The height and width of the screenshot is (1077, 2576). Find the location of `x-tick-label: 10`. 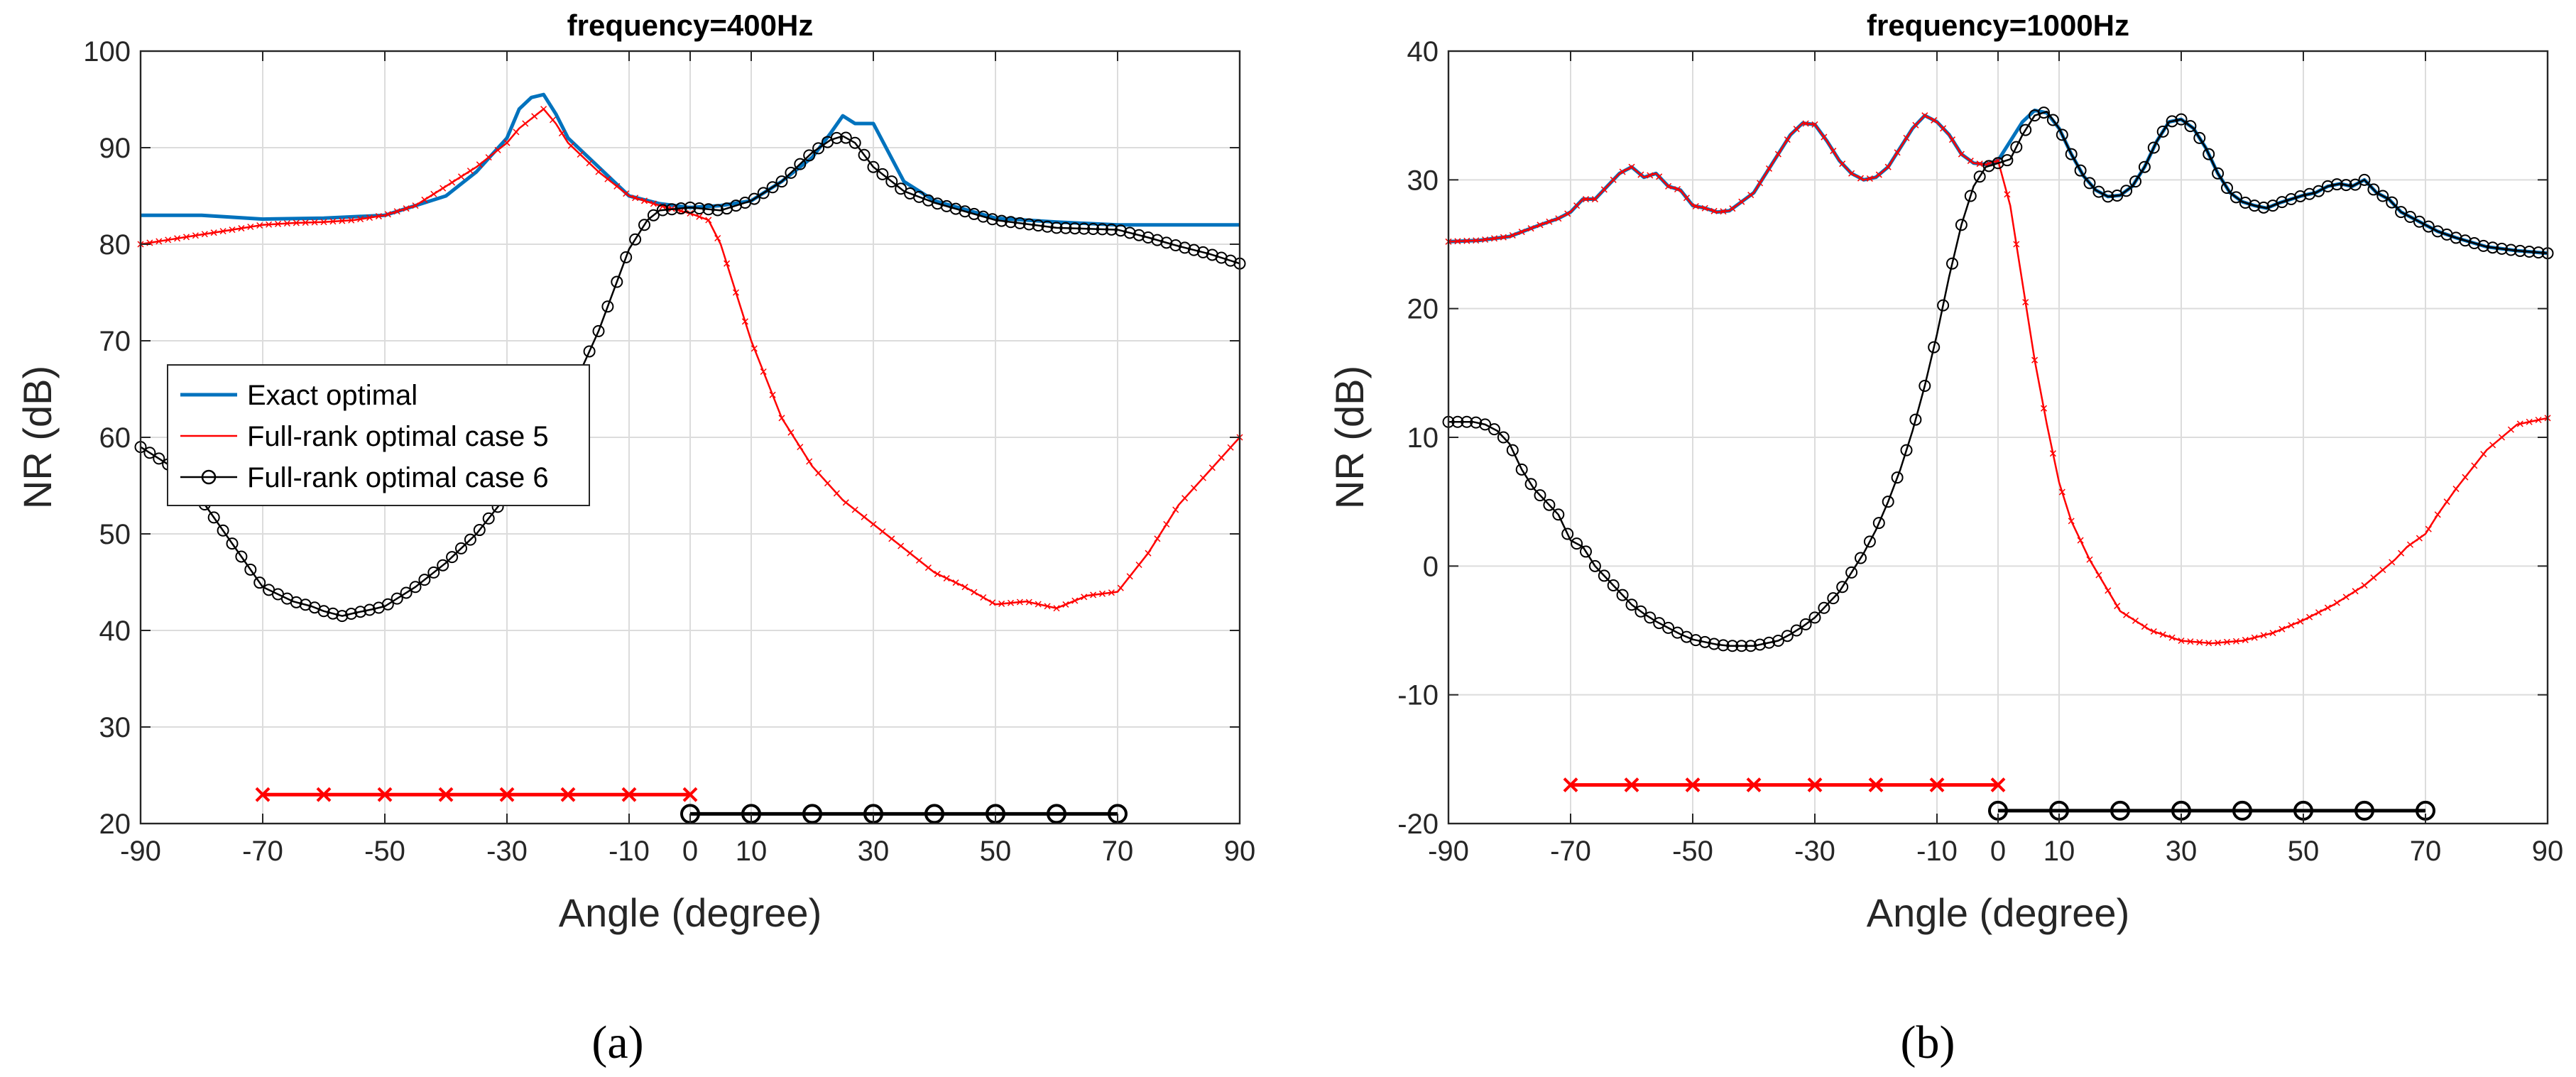

x-tick-label: 10 is located at coordinates (2059, 851).